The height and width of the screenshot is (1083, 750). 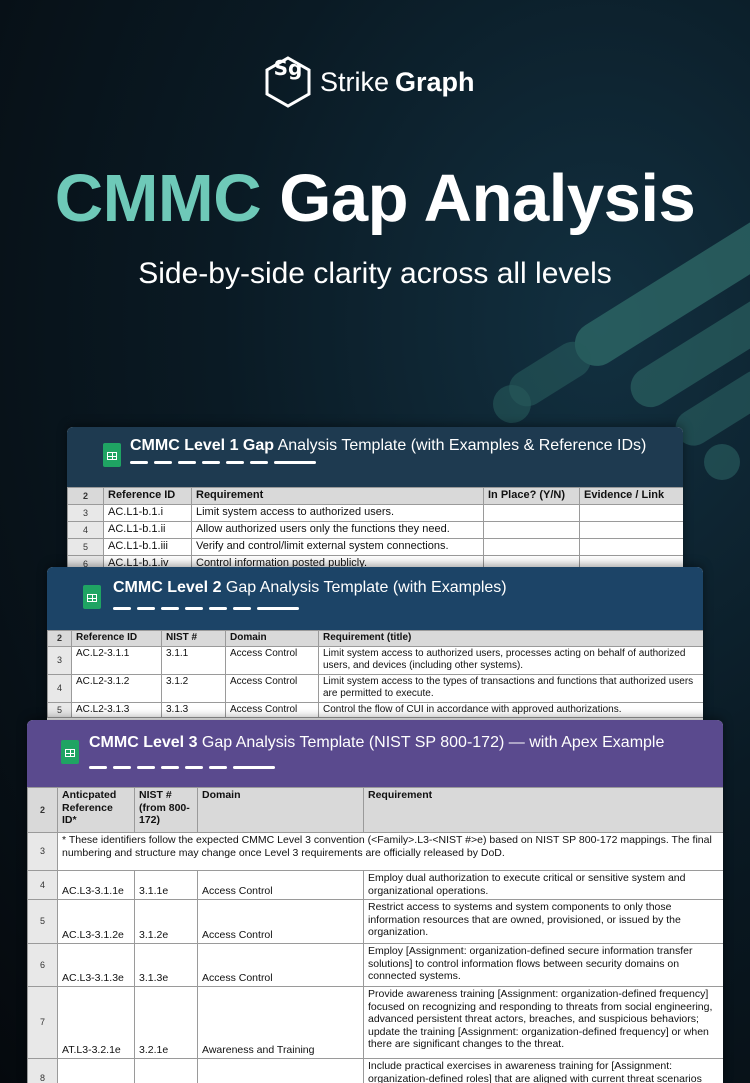 What do you see at coordinates (166, 810) in the screenshot?
I see `header-cell: NIST # (from 800-172)` at bounding box center [166, 810].